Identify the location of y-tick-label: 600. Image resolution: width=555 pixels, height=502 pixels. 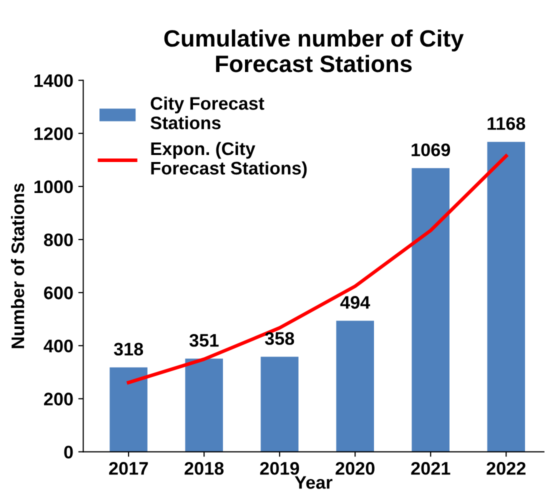
(58, 293).